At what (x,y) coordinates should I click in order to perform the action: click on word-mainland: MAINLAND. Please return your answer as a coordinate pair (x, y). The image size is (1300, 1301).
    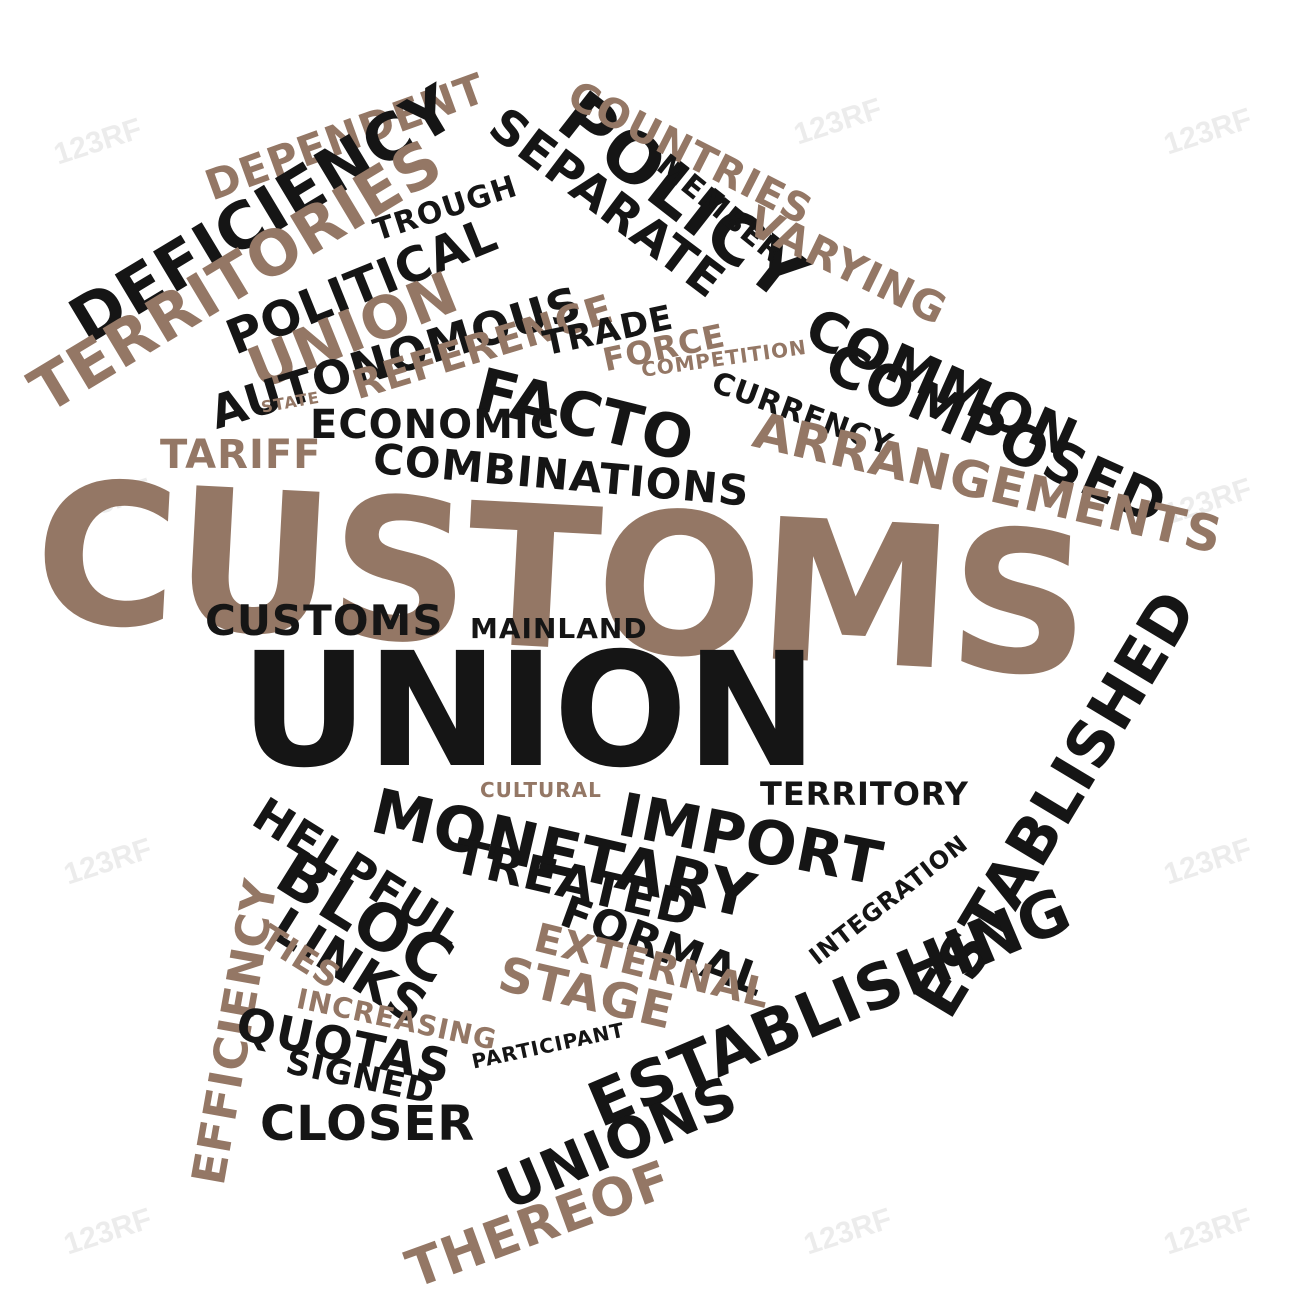
    Looking at the image, I should click on (559, 628).